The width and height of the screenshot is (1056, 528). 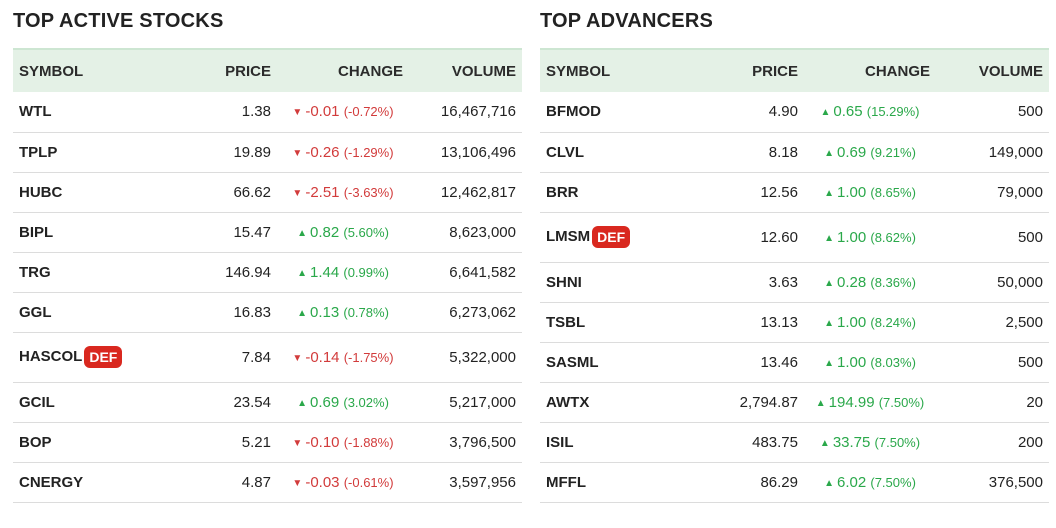 I want to click on table-row: TSBL 13.13 ▲ 1.00 (8.24%) 2,500, so click(x=794, y=322).